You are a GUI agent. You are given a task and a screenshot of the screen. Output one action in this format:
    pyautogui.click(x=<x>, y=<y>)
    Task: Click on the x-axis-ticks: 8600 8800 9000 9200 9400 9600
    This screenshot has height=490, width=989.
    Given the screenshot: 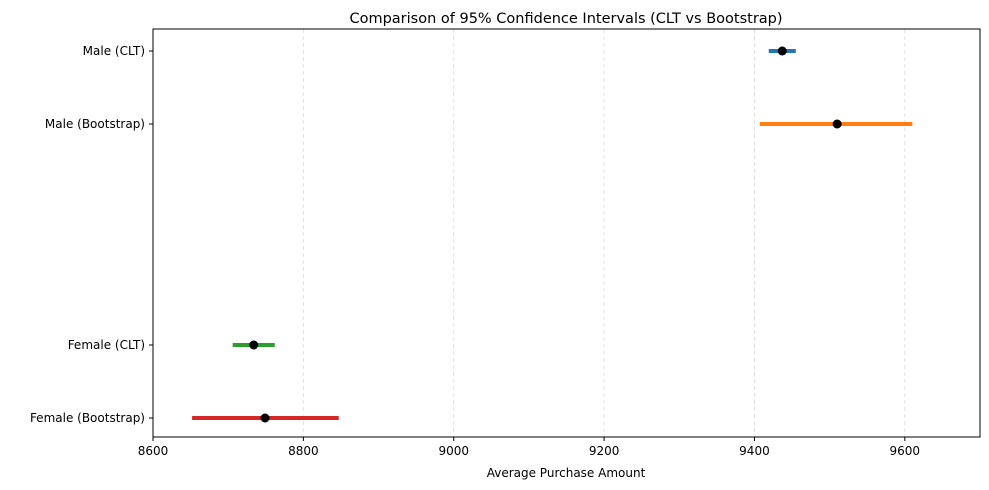 What is the action you would take?
    pyautogui.click(x=529, y=447)
    